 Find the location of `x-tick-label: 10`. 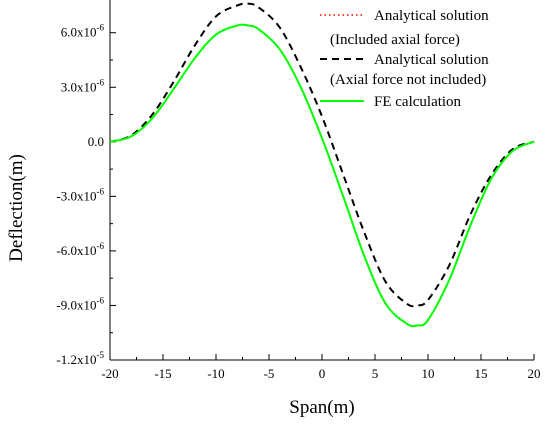

x-tick-label: 10 is located at coordinates (428, 373).